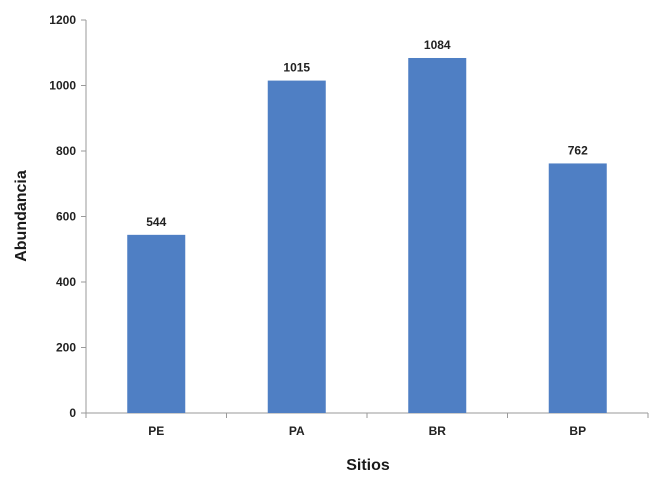  I want to click on bar-pa, so click(296, 247).